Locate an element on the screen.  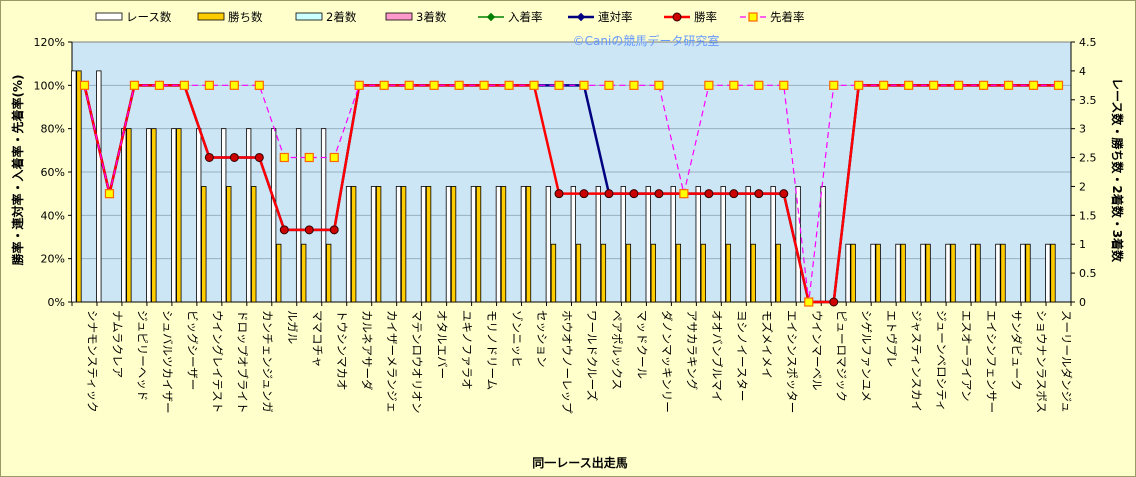
y-axis-left-title: 勝率・連対率・入着率・先着率(%) is located at coordinates (17, 170).